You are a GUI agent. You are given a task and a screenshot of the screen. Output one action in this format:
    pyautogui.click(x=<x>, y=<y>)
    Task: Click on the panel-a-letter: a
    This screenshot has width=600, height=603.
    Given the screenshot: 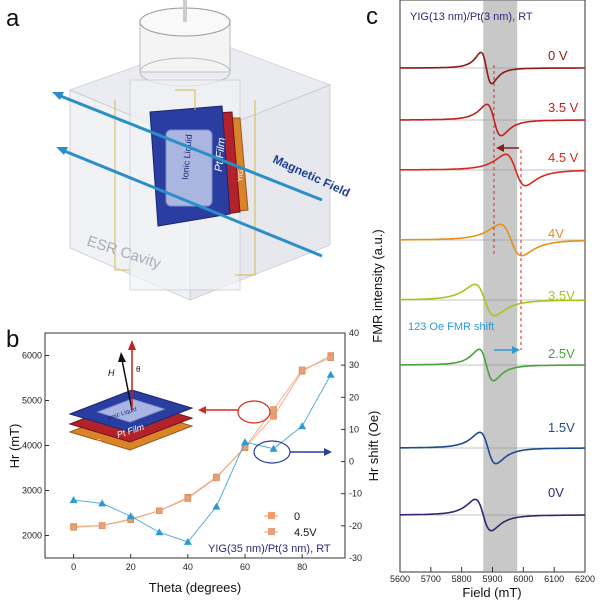 What is the action you would take?
    pyautogui.click(x=13, y=18)
    